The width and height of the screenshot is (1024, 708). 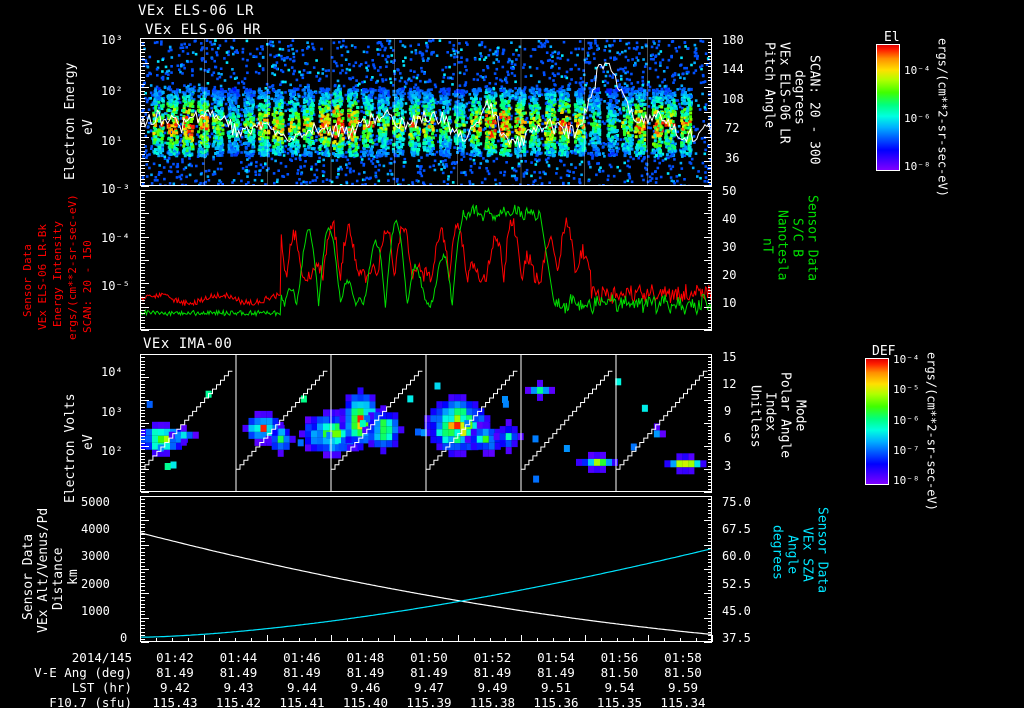 What do you see at coordinates (784, 93) in the screenshot?
I see `panel1-right-axis-l2: VEx ELS-06 LR` at bounding box center [784, 93].